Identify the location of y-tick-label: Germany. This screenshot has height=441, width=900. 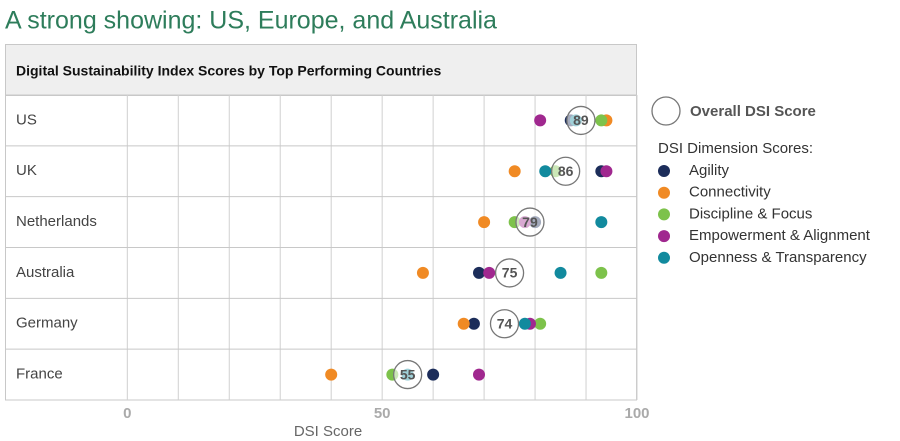
(47, 323).